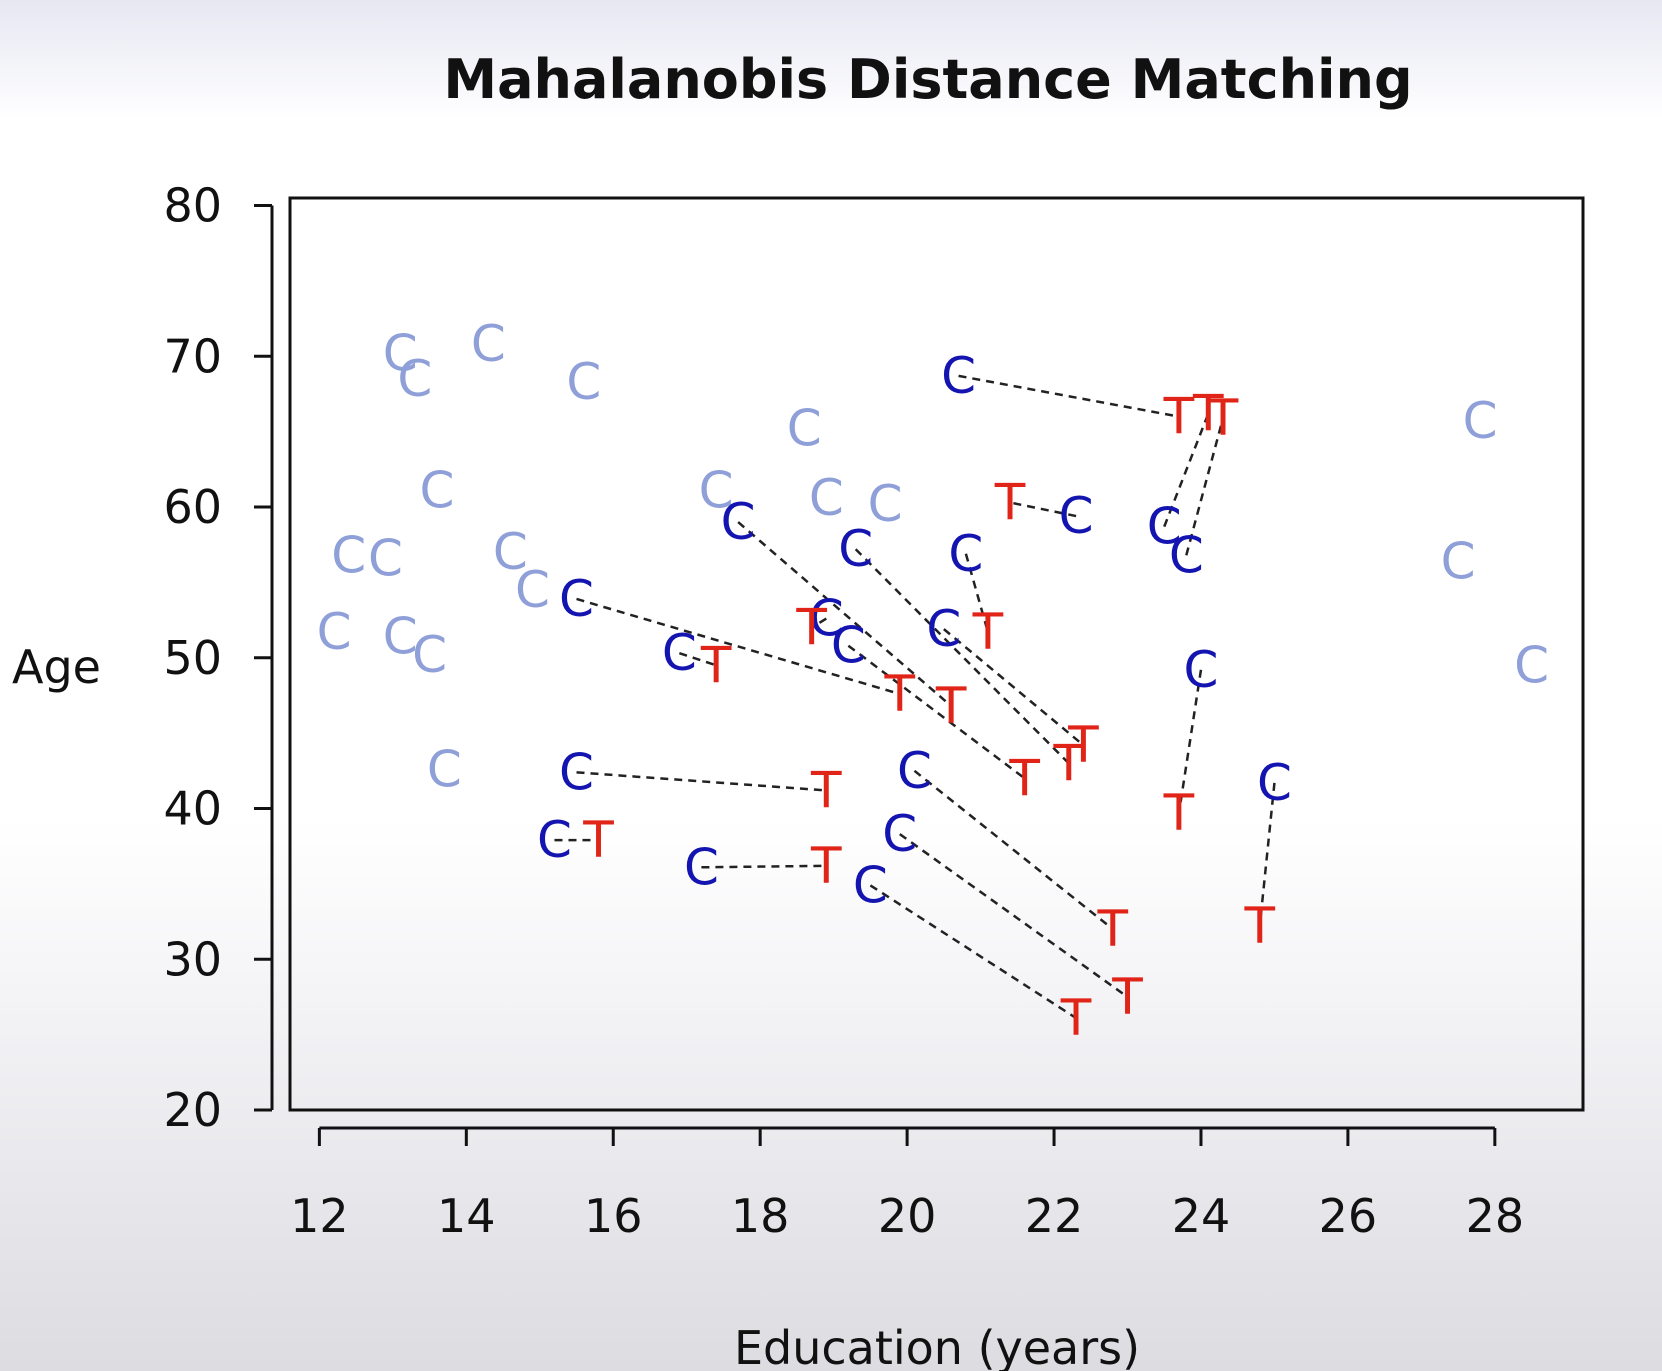 The width and height of the screenshot is (1662, 1371). I want to click on chart-title: Mahalanobis Distance Matching, so click(927, 79).